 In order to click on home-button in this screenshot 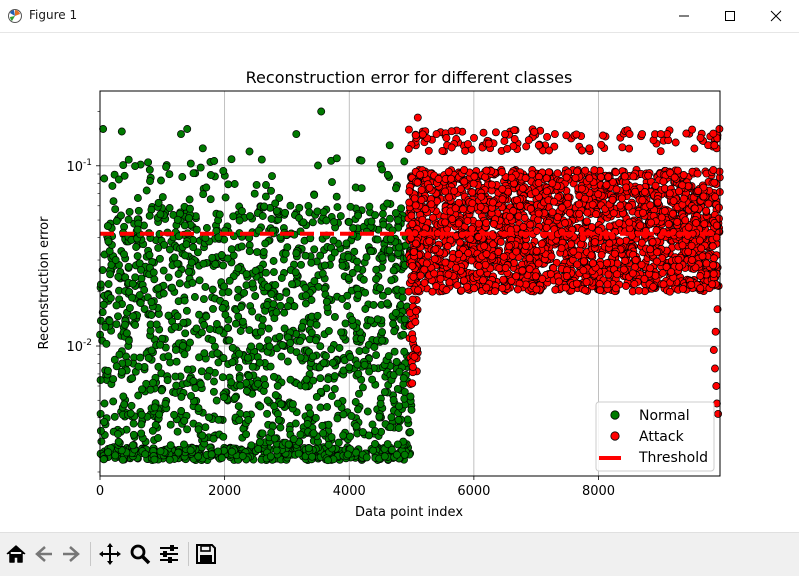, I will do `click(16, 554)`.